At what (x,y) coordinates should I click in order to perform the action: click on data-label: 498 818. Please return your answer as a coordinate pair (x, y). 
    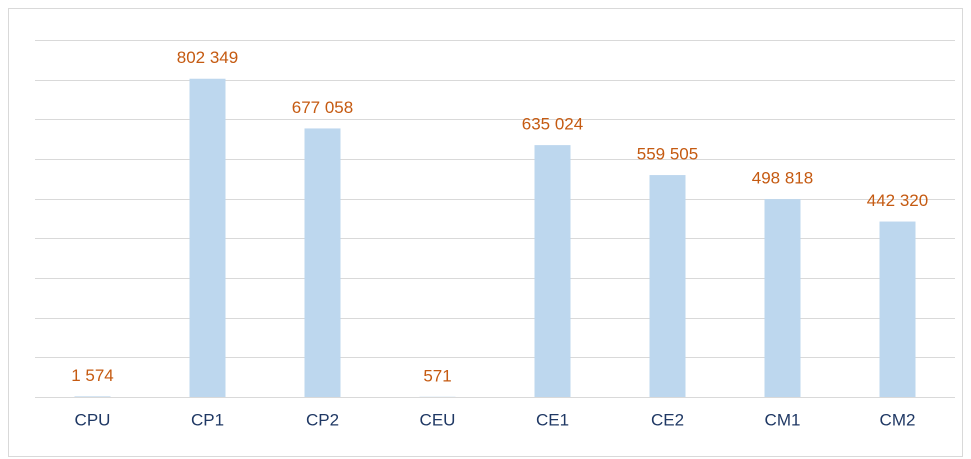
    Looking at the image, I should click on (782, 178).